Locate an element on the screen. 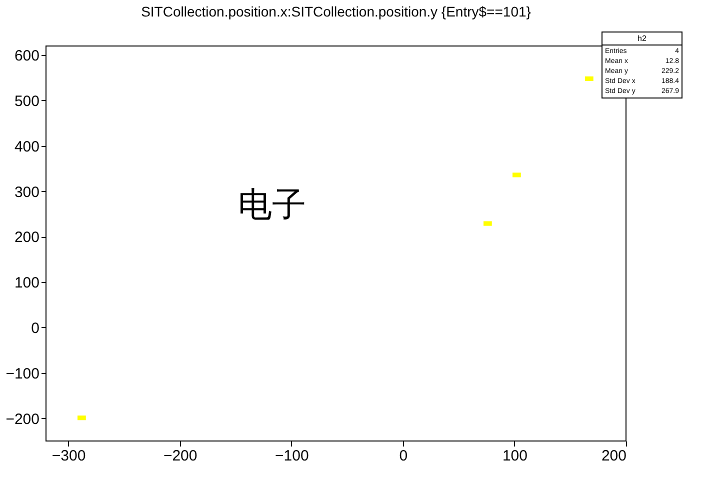 This screenshot has width=719, height=488. y-tick-label: −100 is located at coordinates (23, 373).